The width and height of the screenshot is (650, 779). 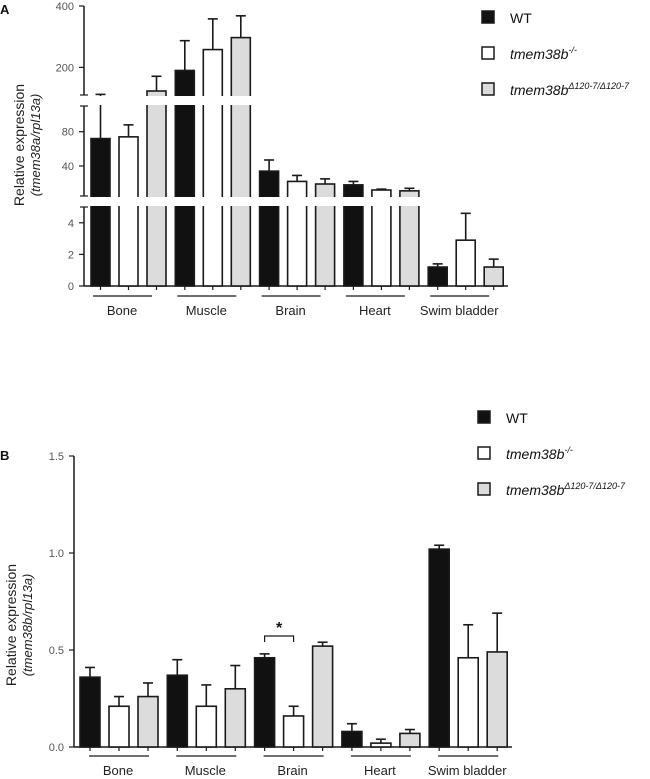 What do you see at coordinates (56, 651) in the screenshot?
I see `panel-b-ytick-label: 0.5` at bounding box center [56, 651].